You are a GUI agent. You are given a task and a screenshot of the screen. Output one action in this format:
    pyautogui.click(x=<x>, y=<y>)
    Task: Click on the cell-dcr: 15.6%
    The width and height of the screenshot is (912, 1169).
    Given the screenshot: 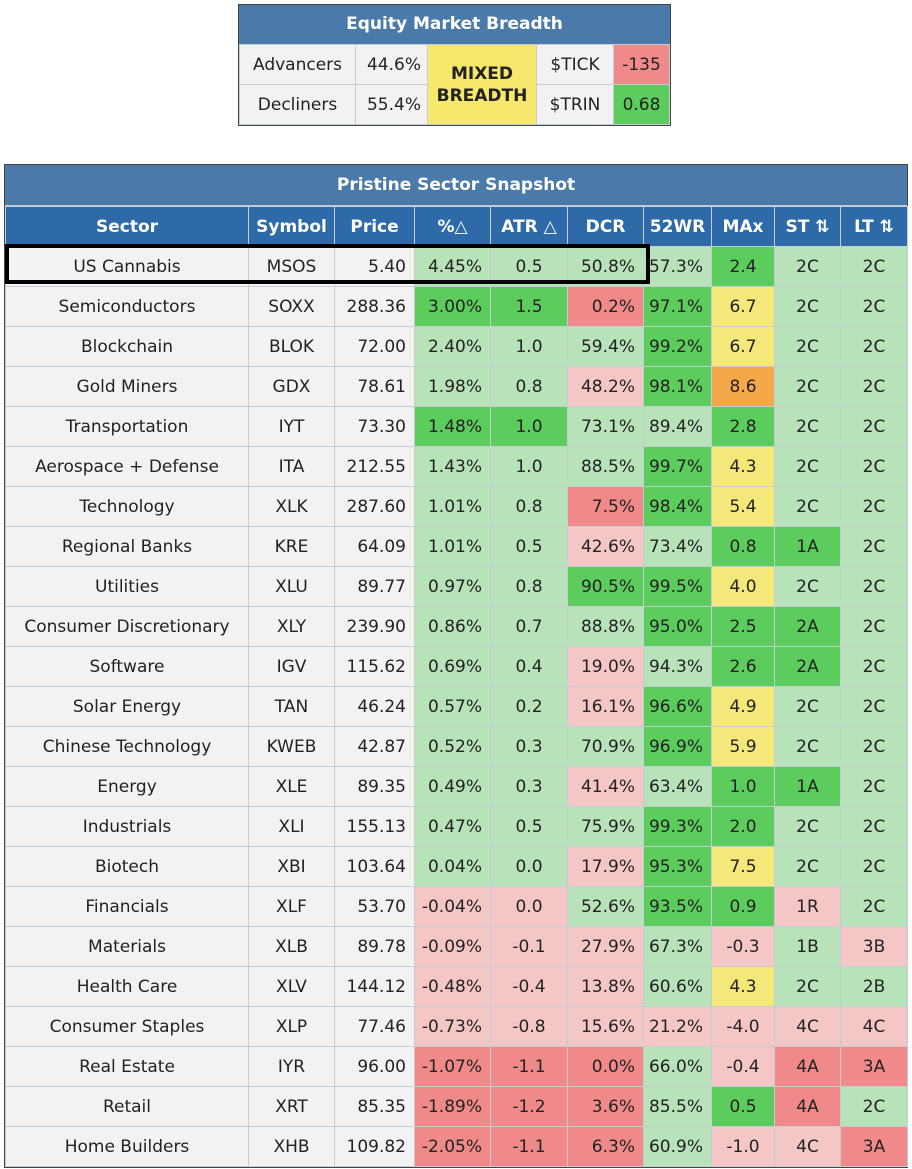 What is the action you would take?
    pyautogui.click(x=605, y=1026)
    